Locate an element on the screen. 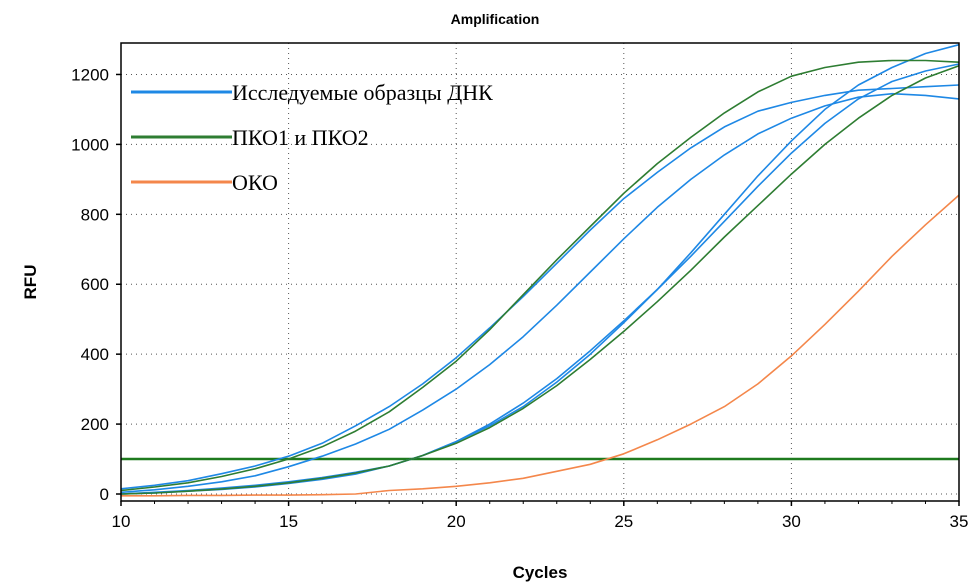 The width and height of the screenshot is (971, 583). x-tick-label: 35 is located at coordinates (959, 521).